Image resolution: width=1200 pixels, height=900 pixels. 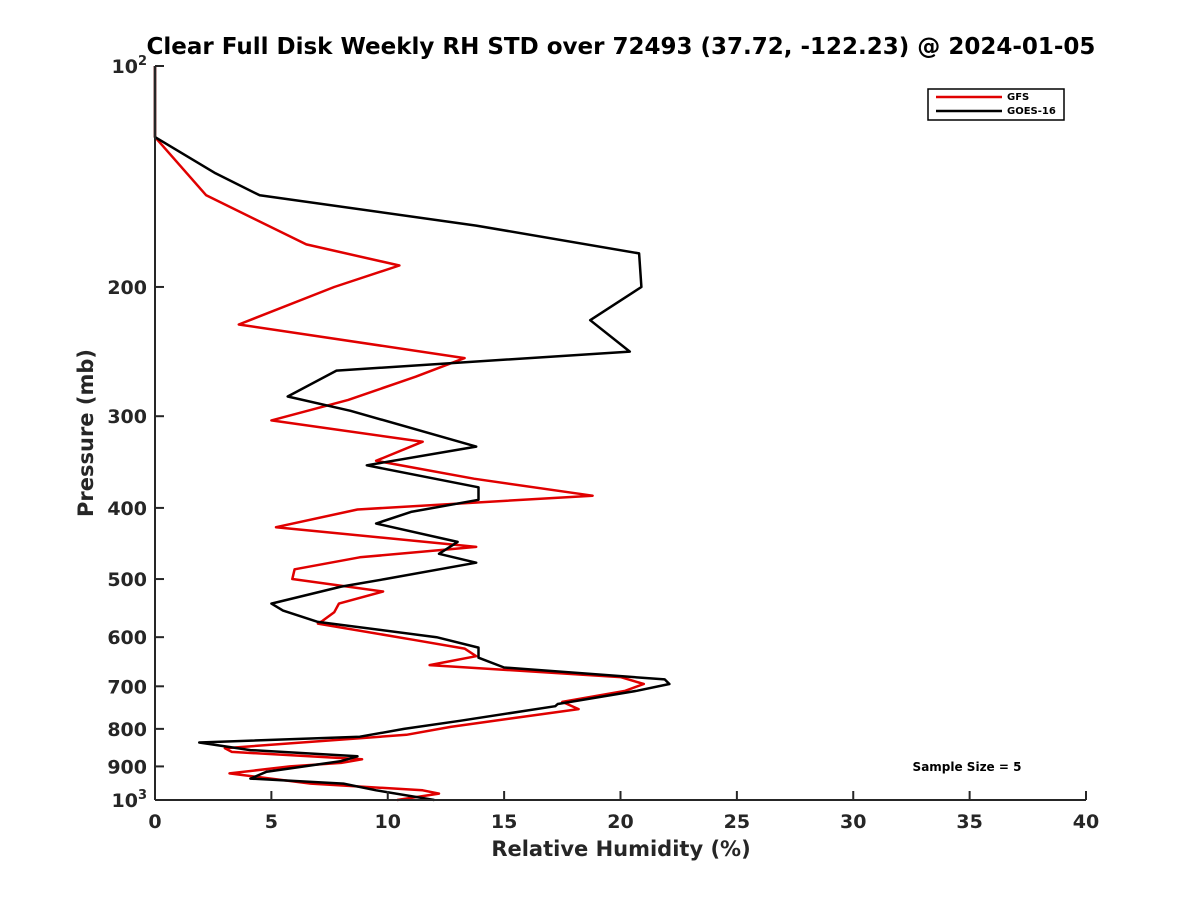 What do you see at coordinates (127, 288) in the screenshot?
I see `y-tick-label: 200` at bounding box center [127, 288].